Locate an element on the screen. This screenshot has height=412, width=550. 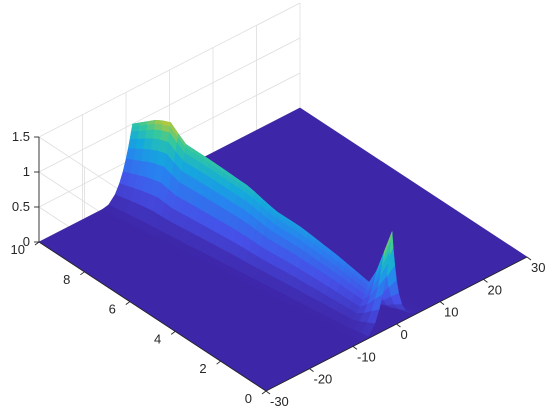
y-tick-label: 10 is located at coordinates (18, 249).